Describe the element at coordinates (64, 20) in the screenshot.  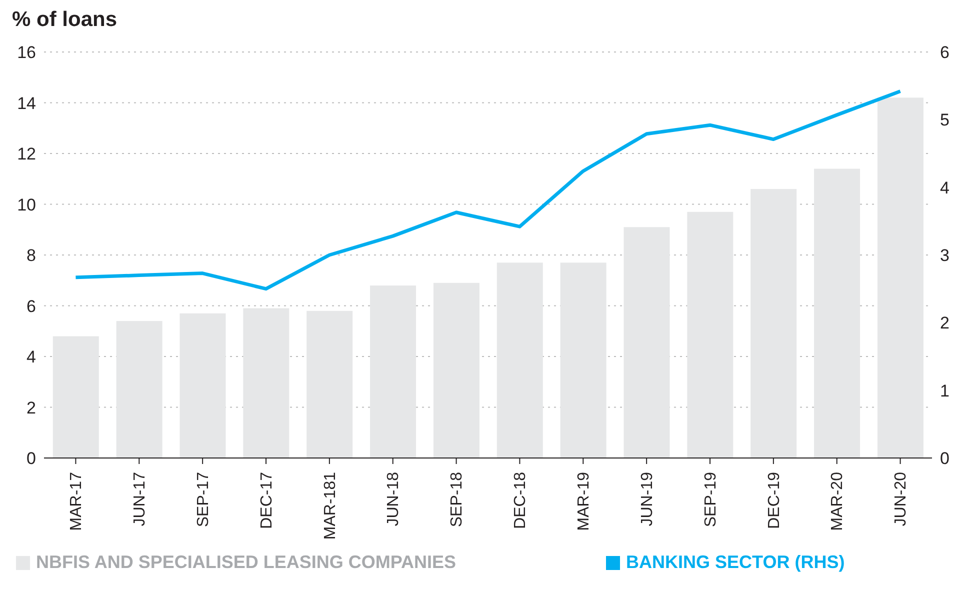
I see `chart-title: % of loans` at that location.